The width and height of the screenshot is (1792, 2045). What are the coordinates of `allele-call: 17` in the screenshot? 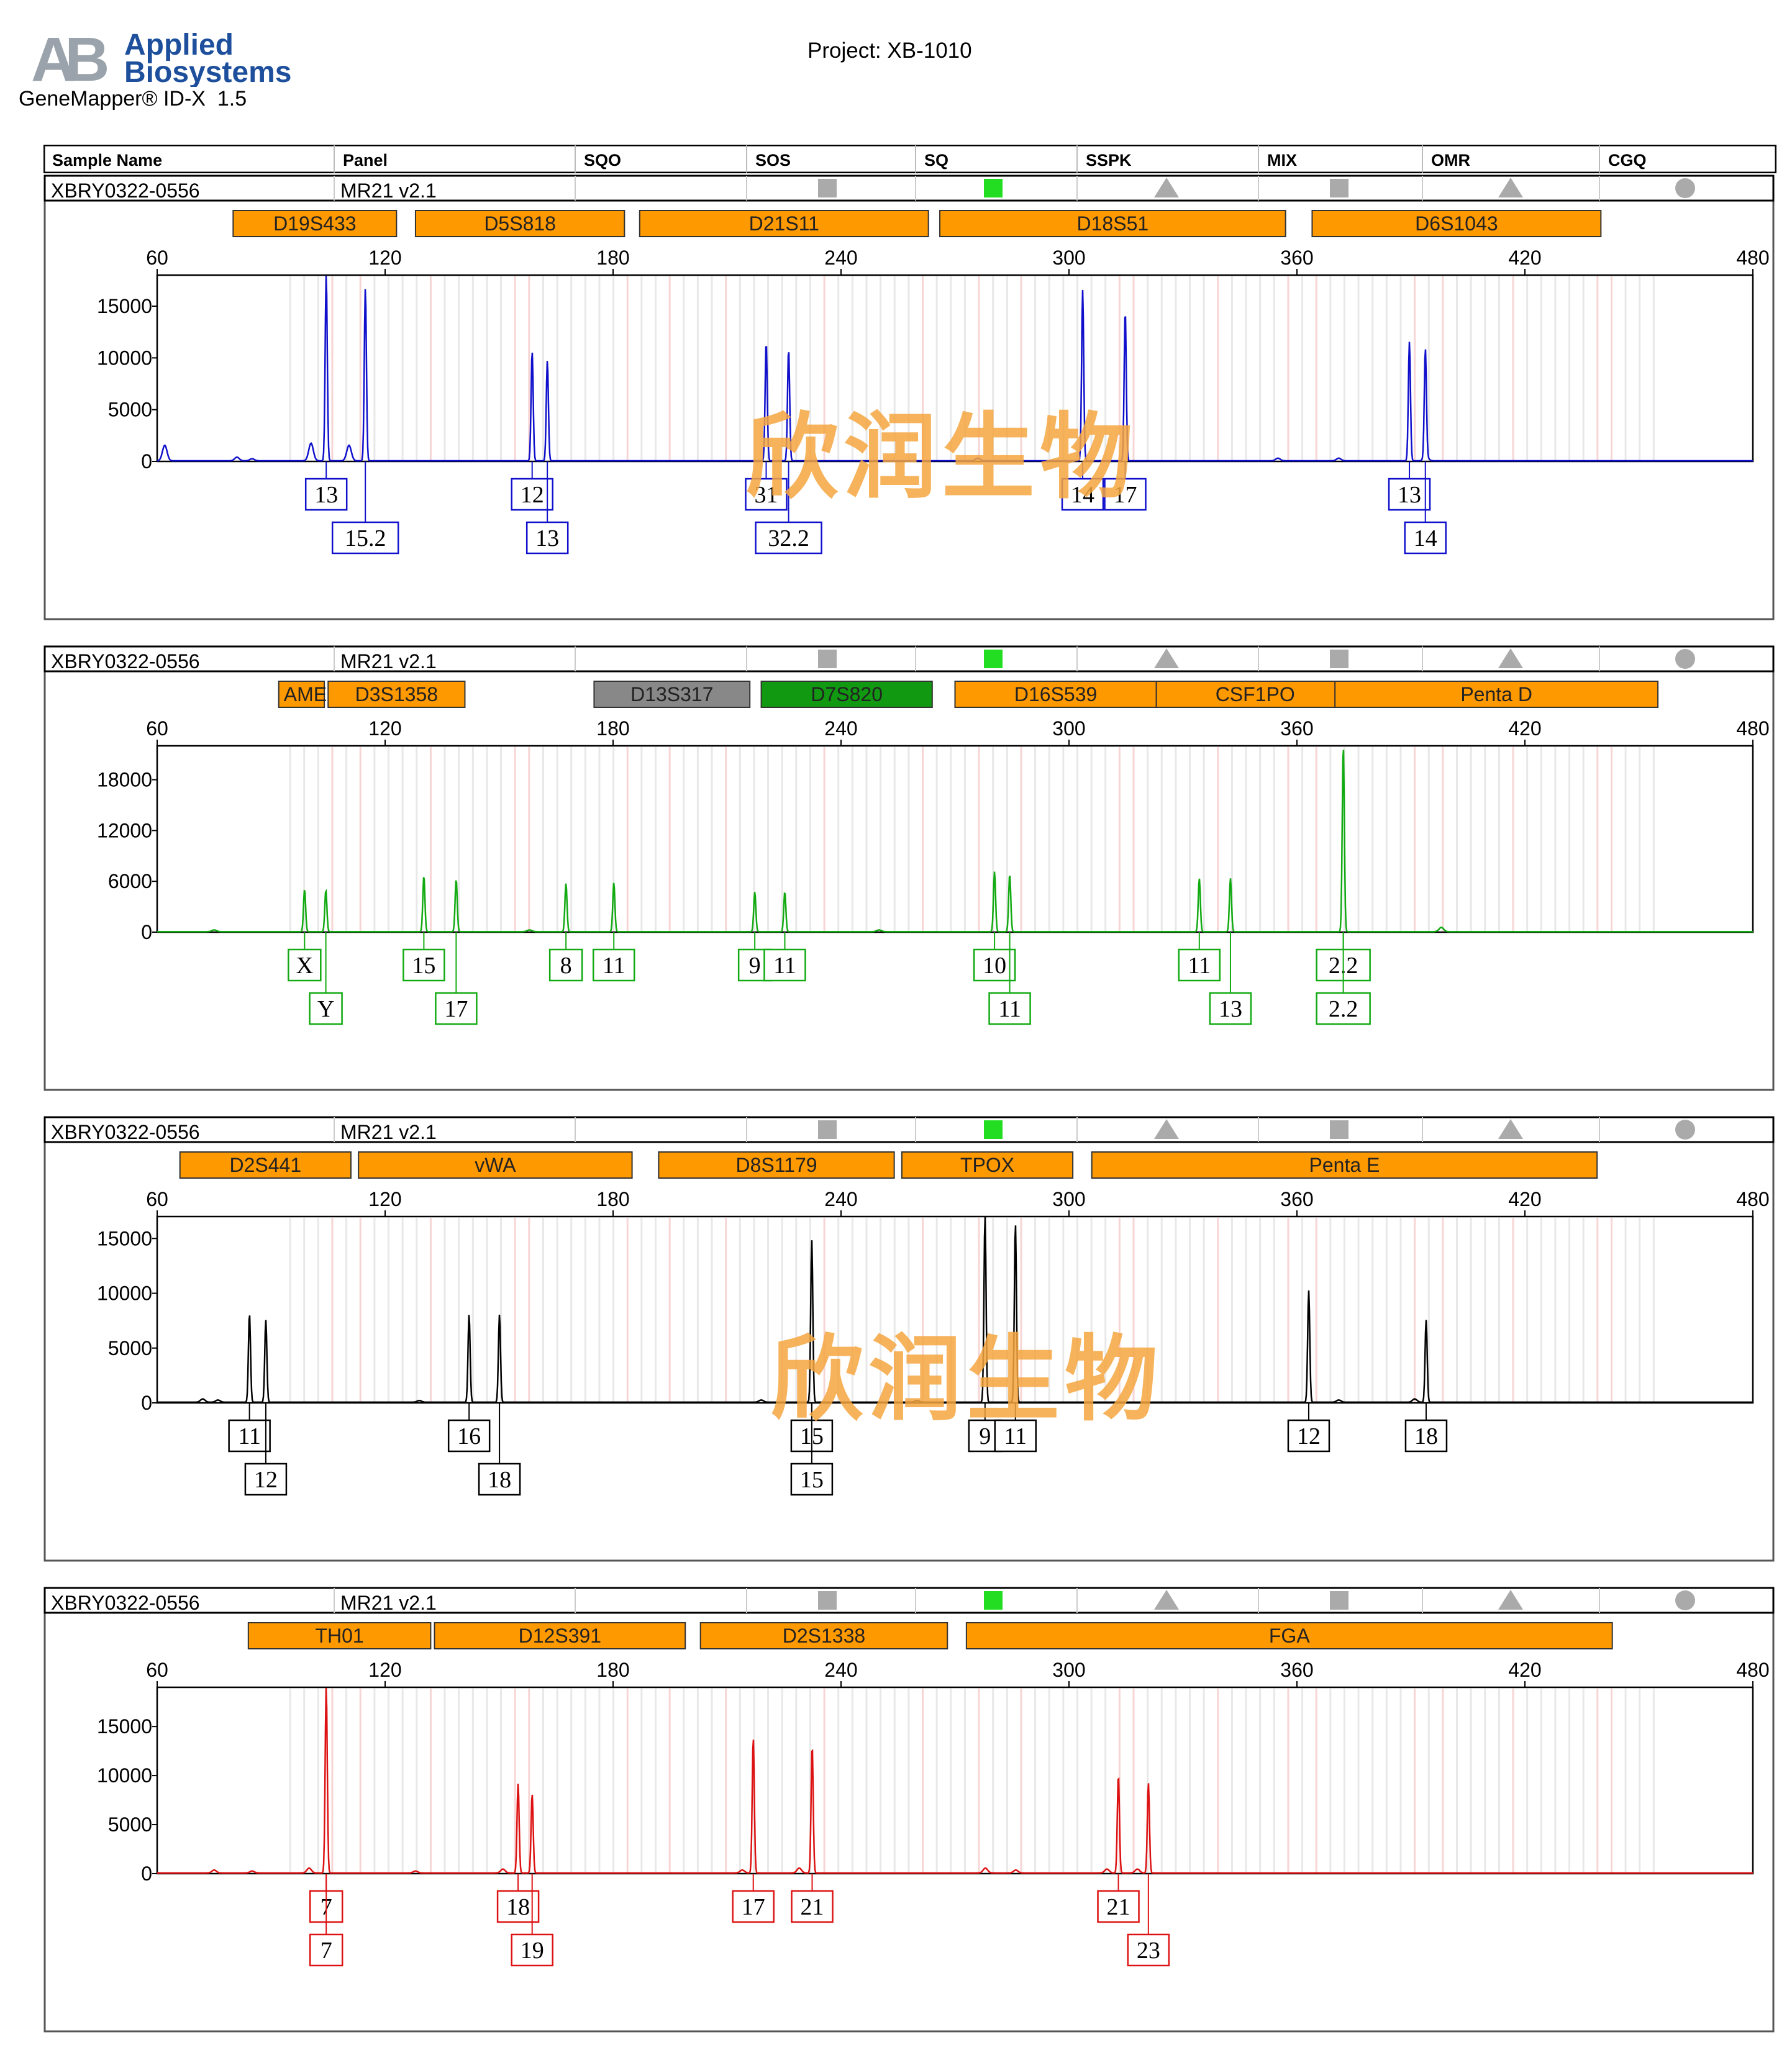 It's located at (1125, 495).